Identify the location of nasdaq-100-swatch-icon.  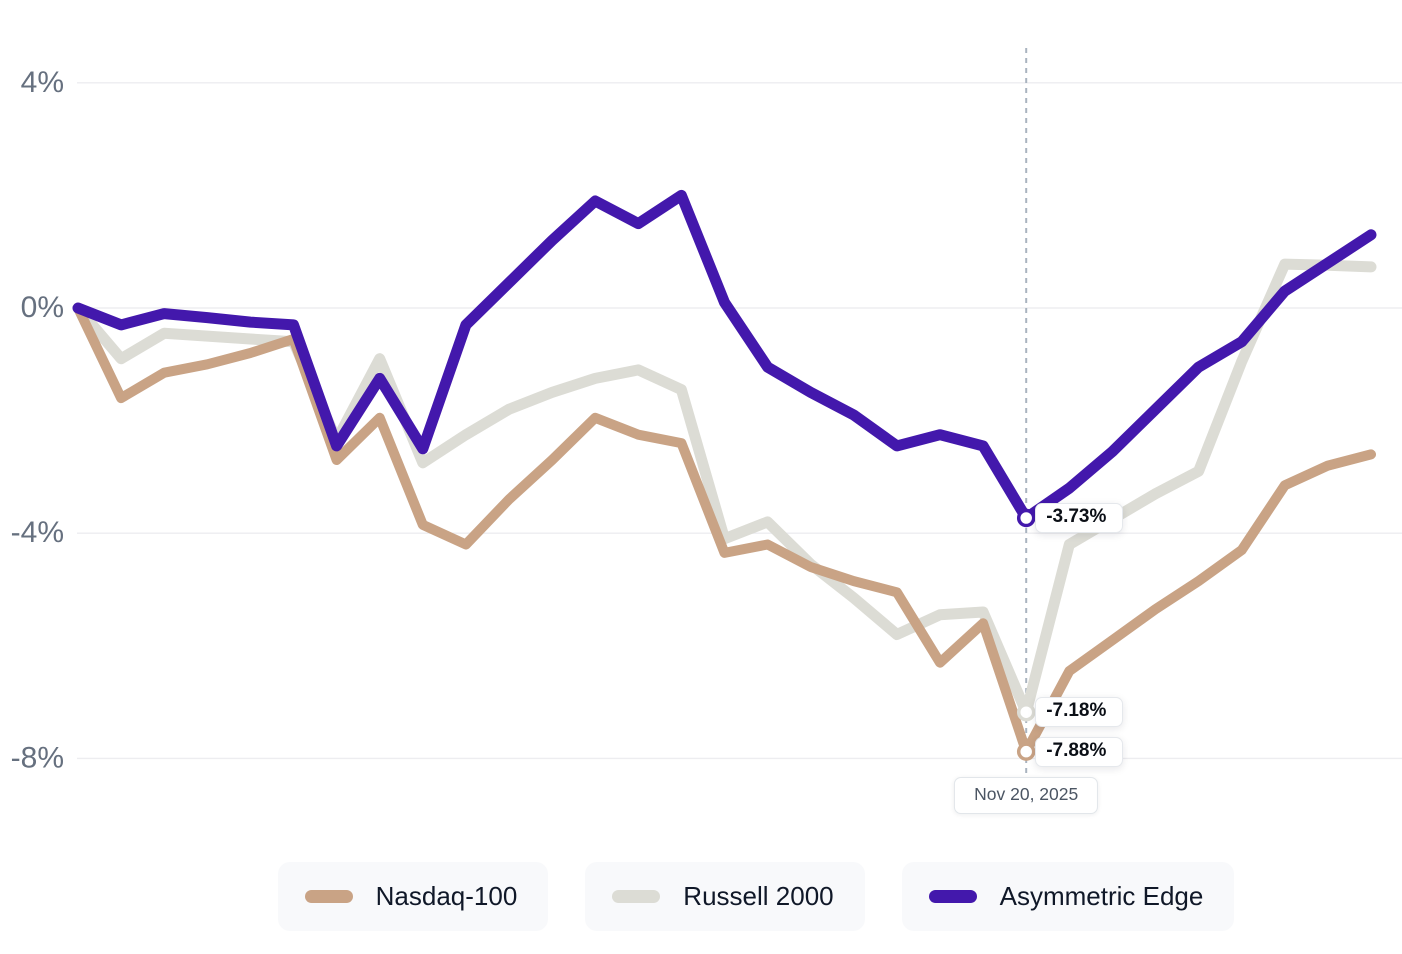
(328, 896).